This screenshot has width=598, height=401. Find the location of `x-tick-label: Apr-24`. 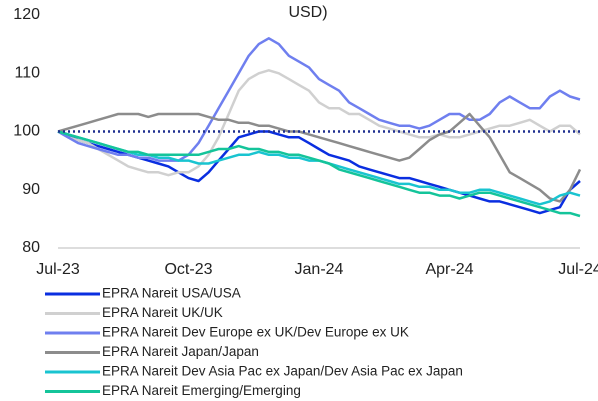

x-tick-label: Apr-24 is located at coordinates (449, 269).